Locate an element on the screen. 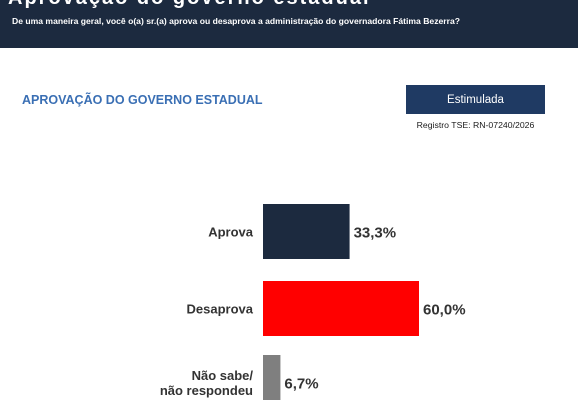  value-label: 60,0% is located at coordinates (444, 310).